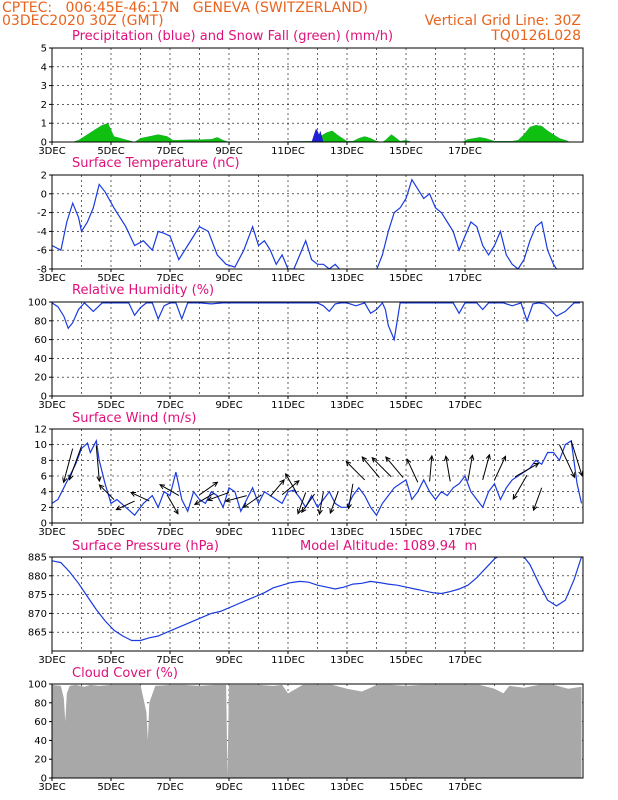 This screenshot has width=618, height=800. I want to click on pressure-ytick-label: 870, so click(37, 614).